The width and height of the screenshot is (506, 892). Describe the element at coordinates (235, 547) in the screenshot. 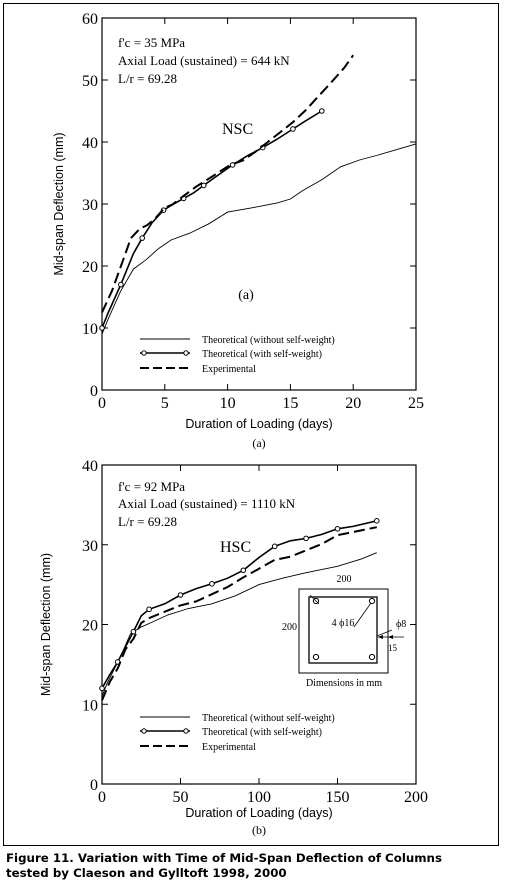

I see `panel-b-concrete-label: HSC` at that location.